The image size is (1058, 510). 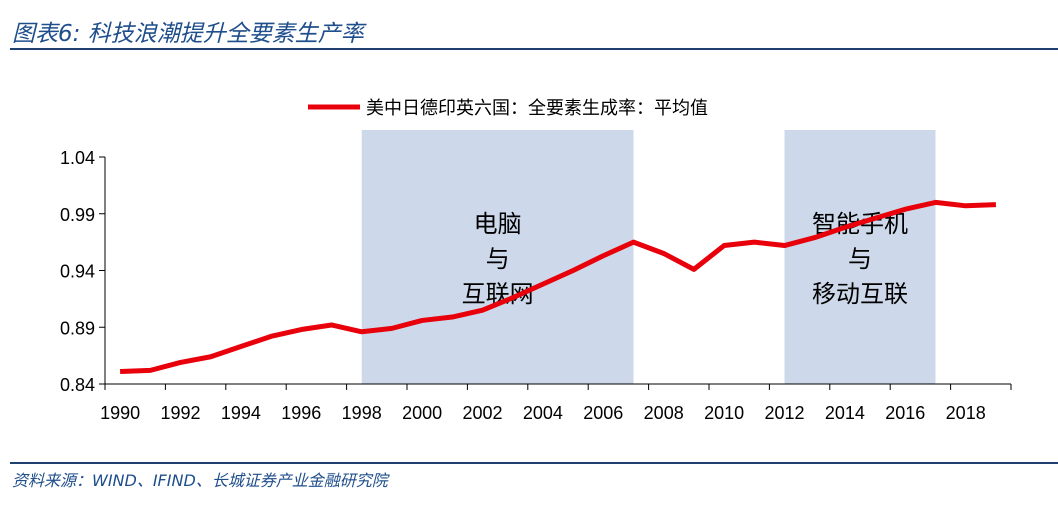 What do you see at coordinates (77, 215) in the screenshot?
I see `y-tick-label: 0.99` at bounding box center [77, 215].